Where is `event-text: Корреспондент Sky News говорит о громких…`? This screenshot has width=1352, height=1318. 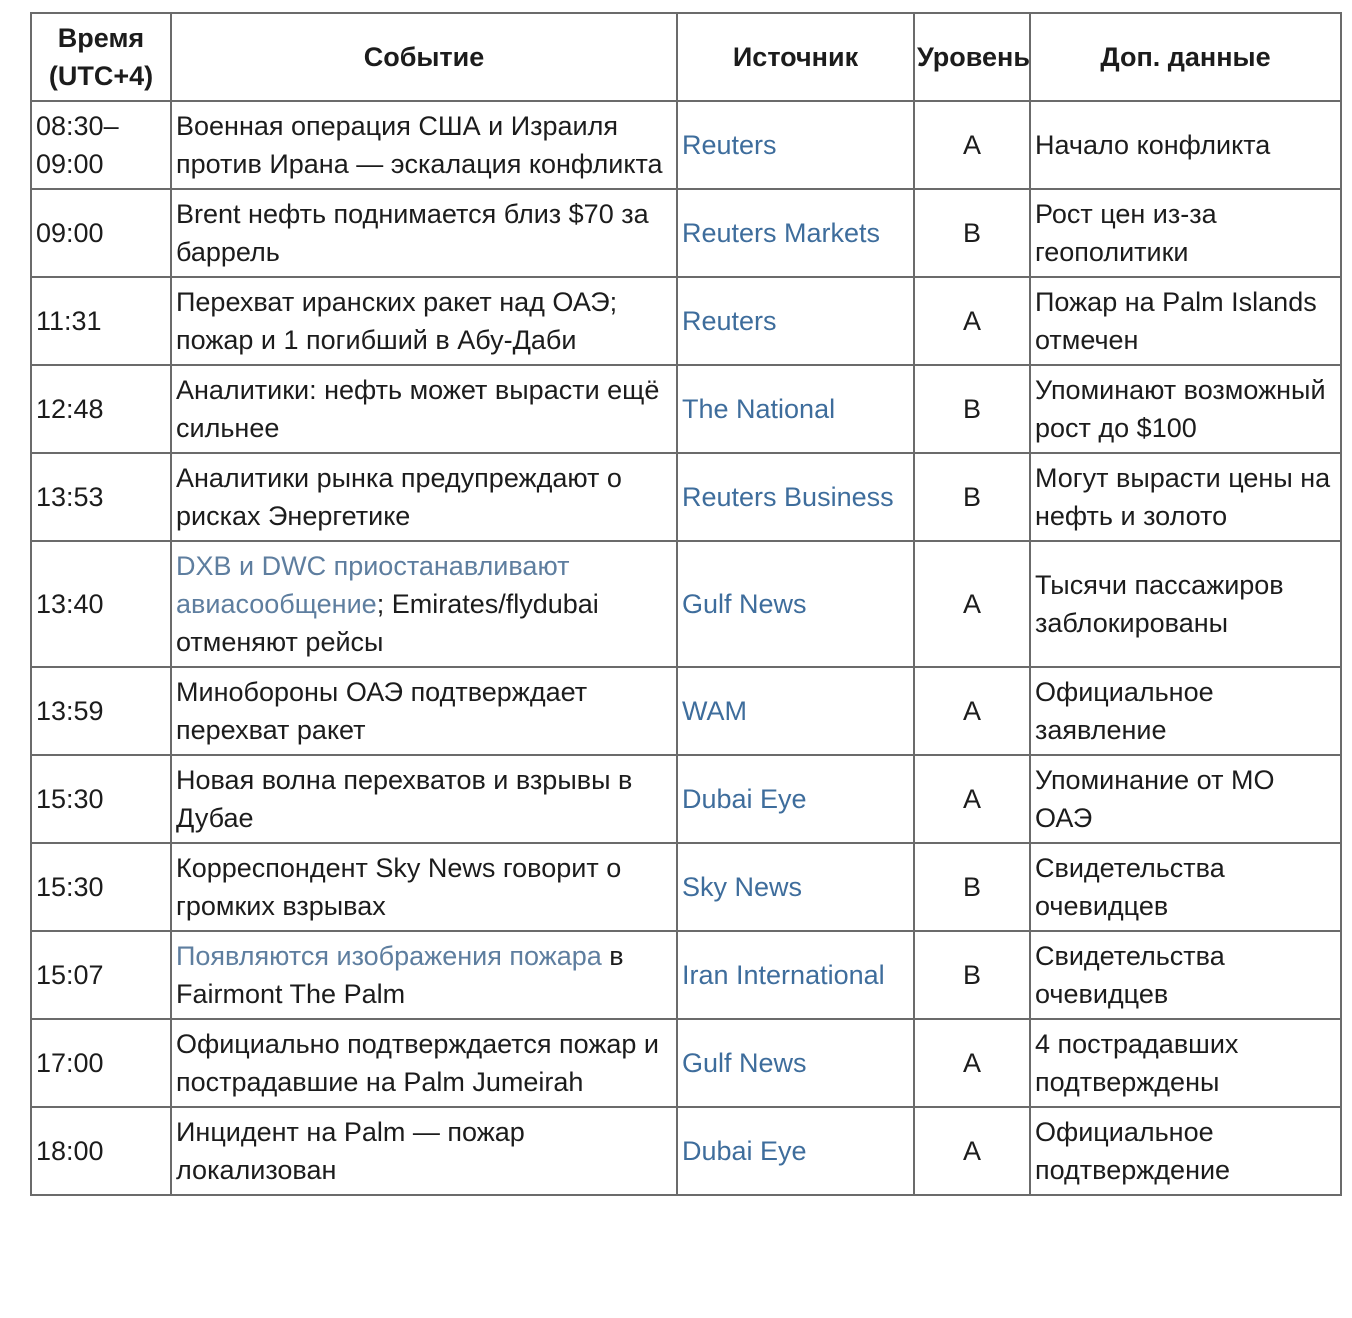 event-text: Корреспондент Sky News говорит о громких… is located at coordinates (399, 887).